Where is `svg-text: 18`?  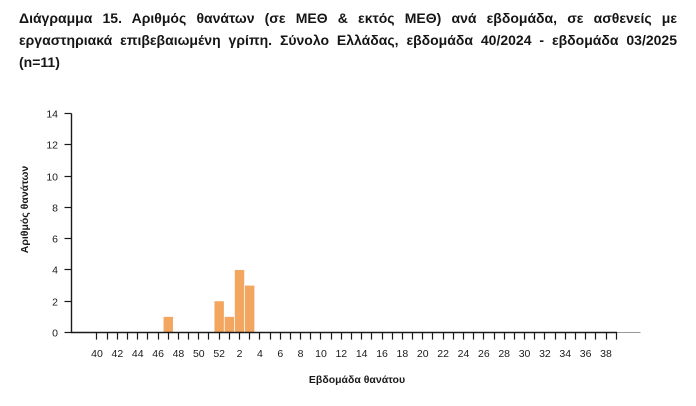
svg-text: 18 is located at coordinates (403, 354).